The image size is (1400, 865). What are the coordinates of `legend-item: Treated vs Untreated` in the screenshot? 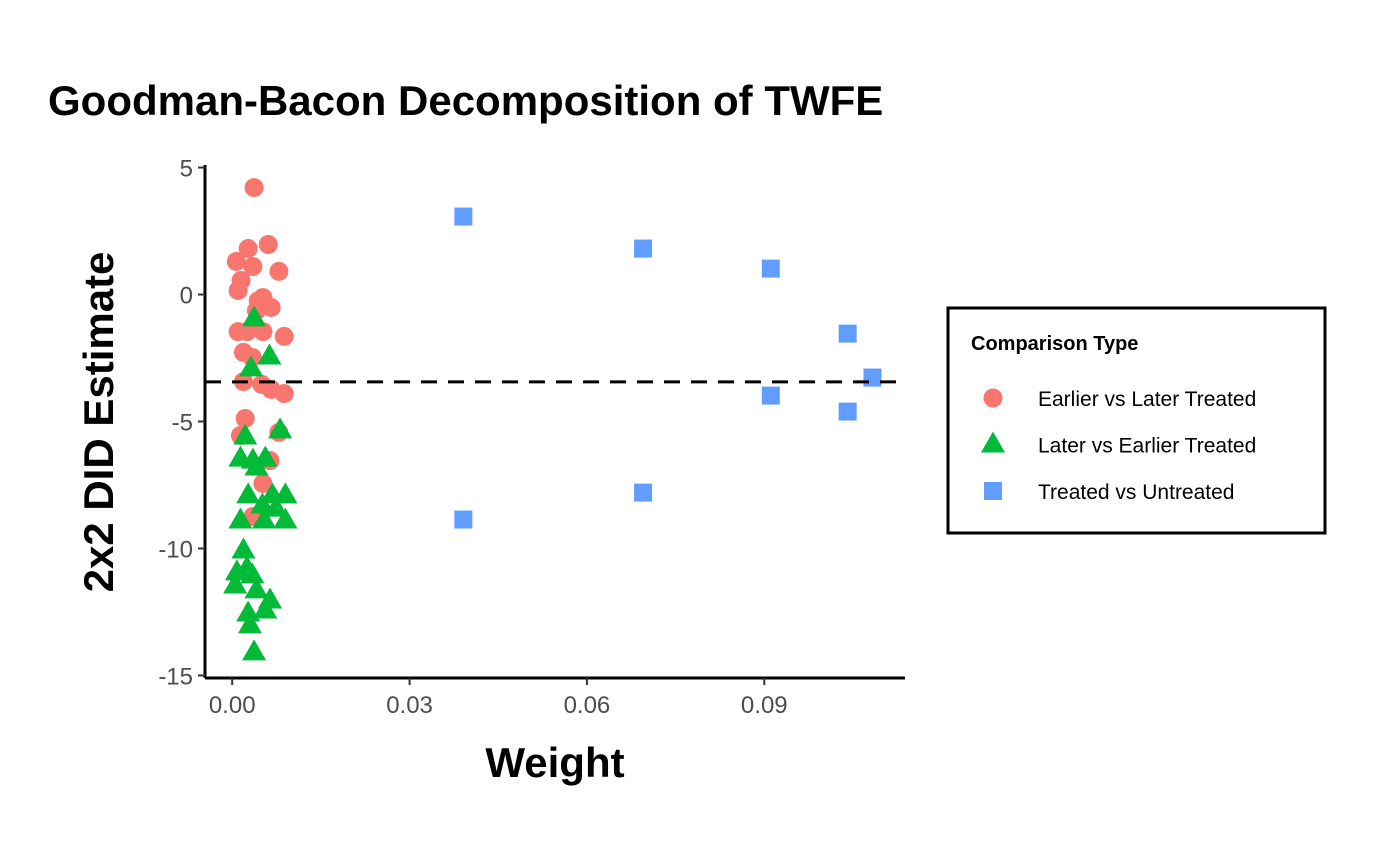 It's located at (1109, 492).